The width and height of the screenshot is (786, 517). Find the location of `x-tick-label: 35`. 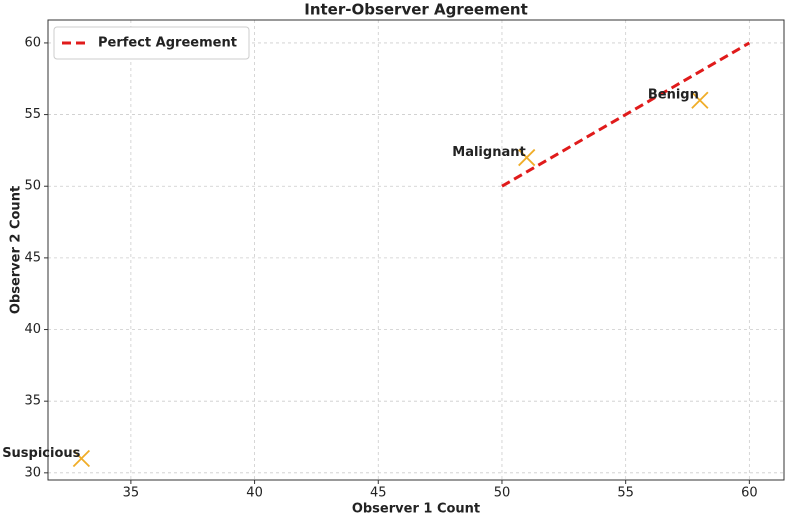

x-tick-label: 35 is located at coordinates (131, 493).